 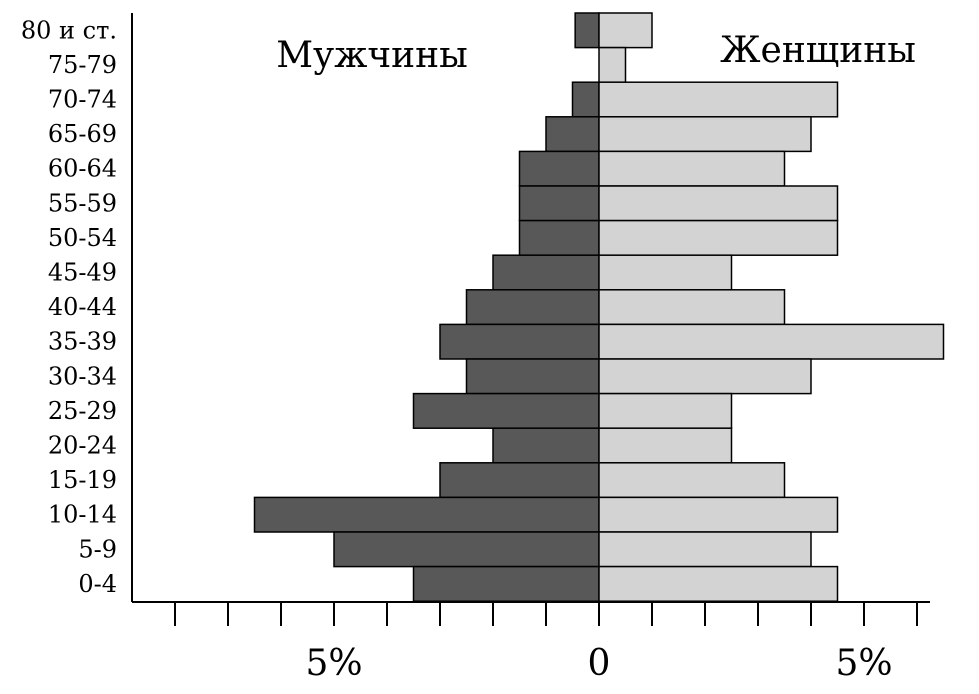 What do you see at coordinates (82, 411) in the screenshot?
I see `age-label-25-29: 25-29` at bounding box center [82, 411].